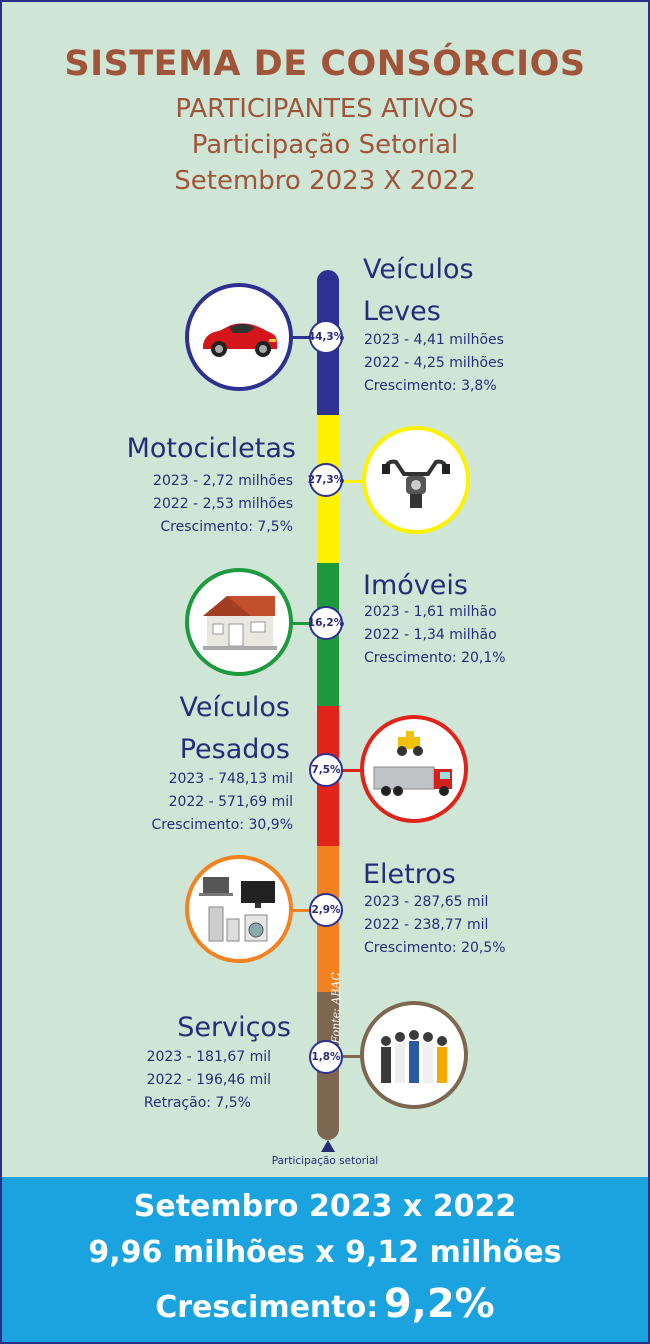 The width and height of the screenshot is (650, 1344). Describe the element at coordinates (414, 769) in the screenshot. I see `truck-tractor-icon` at that location.